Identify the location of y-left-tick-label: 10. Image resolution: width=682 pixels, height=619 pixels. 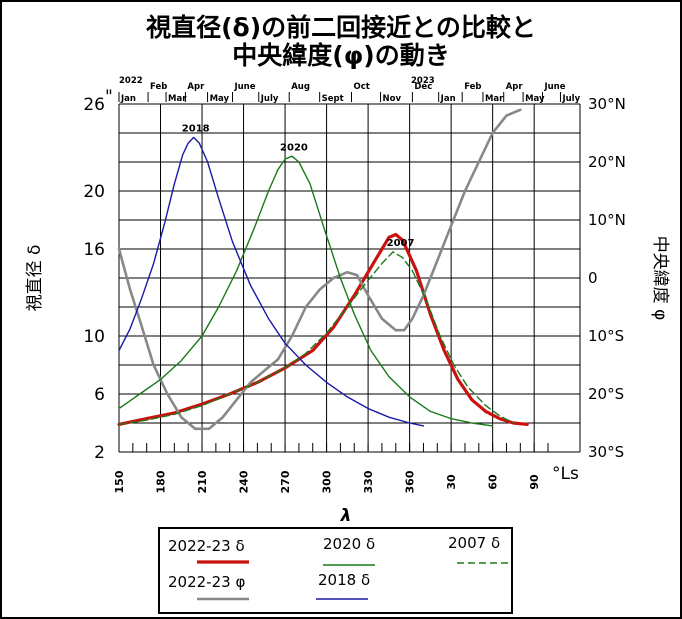
(94, 337).